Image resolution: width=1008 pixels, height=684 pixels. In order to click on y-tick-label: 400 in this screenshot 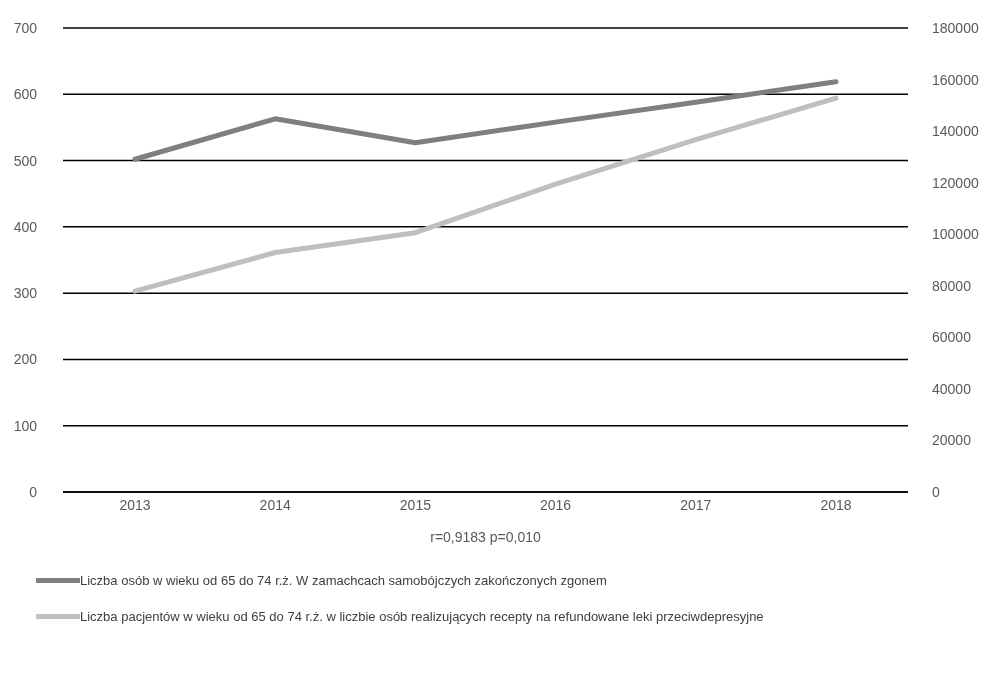, I will do `click(25, 226)`.